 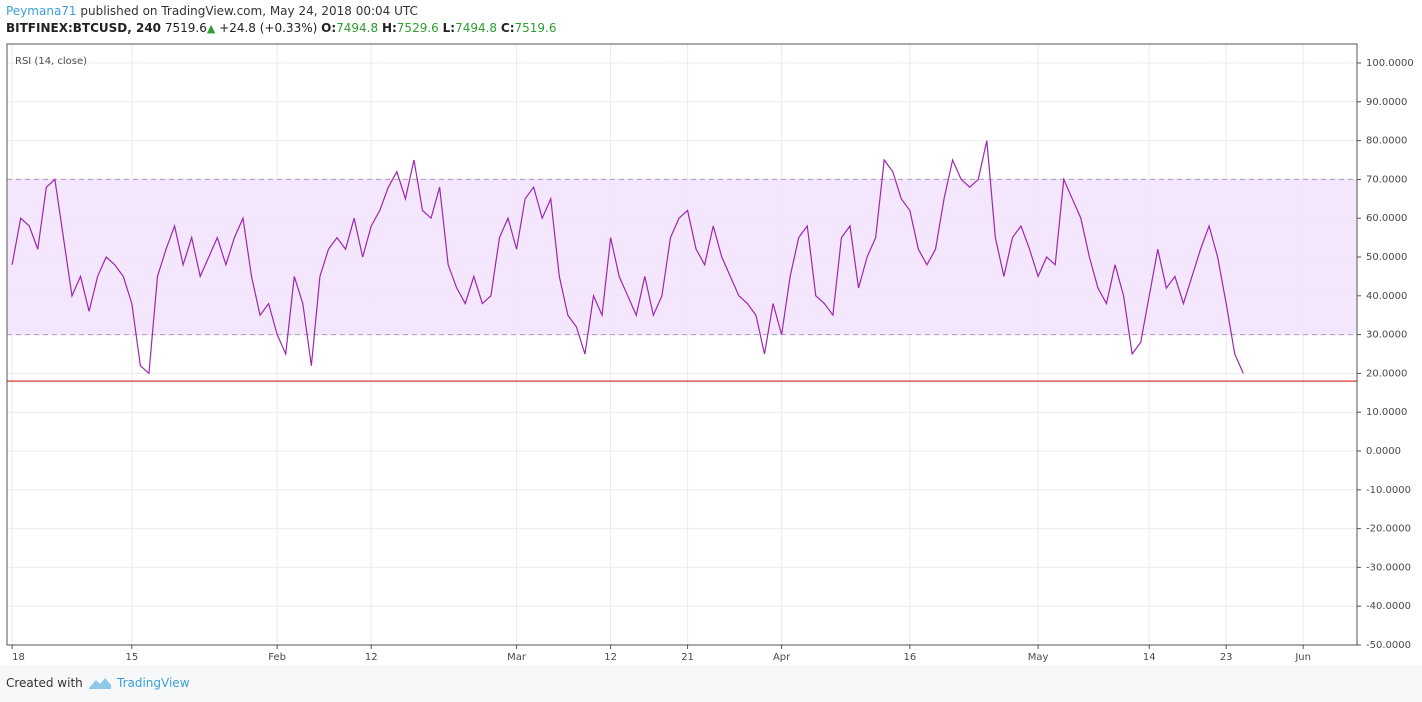 I want to click on x-tick-label: Feb, so click(x=277, y=657).